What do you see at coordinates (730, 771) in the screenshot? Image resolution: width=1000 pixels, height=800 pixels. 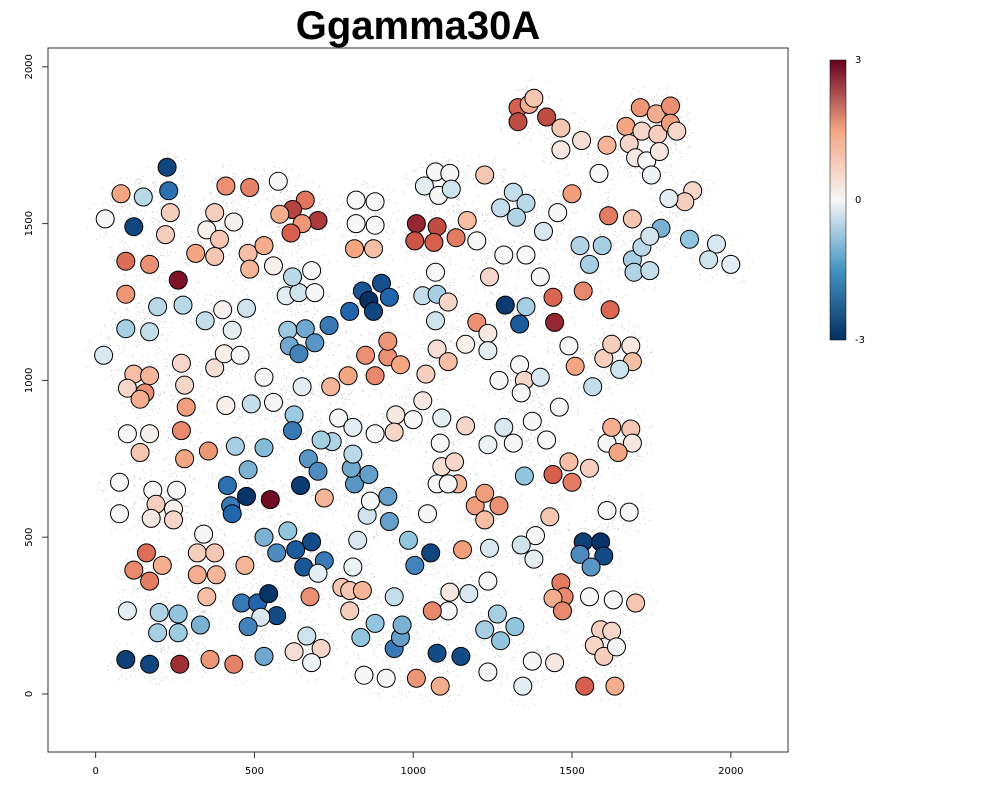 I see `x-tick-label: 2000` at bounding box center [730, 771].